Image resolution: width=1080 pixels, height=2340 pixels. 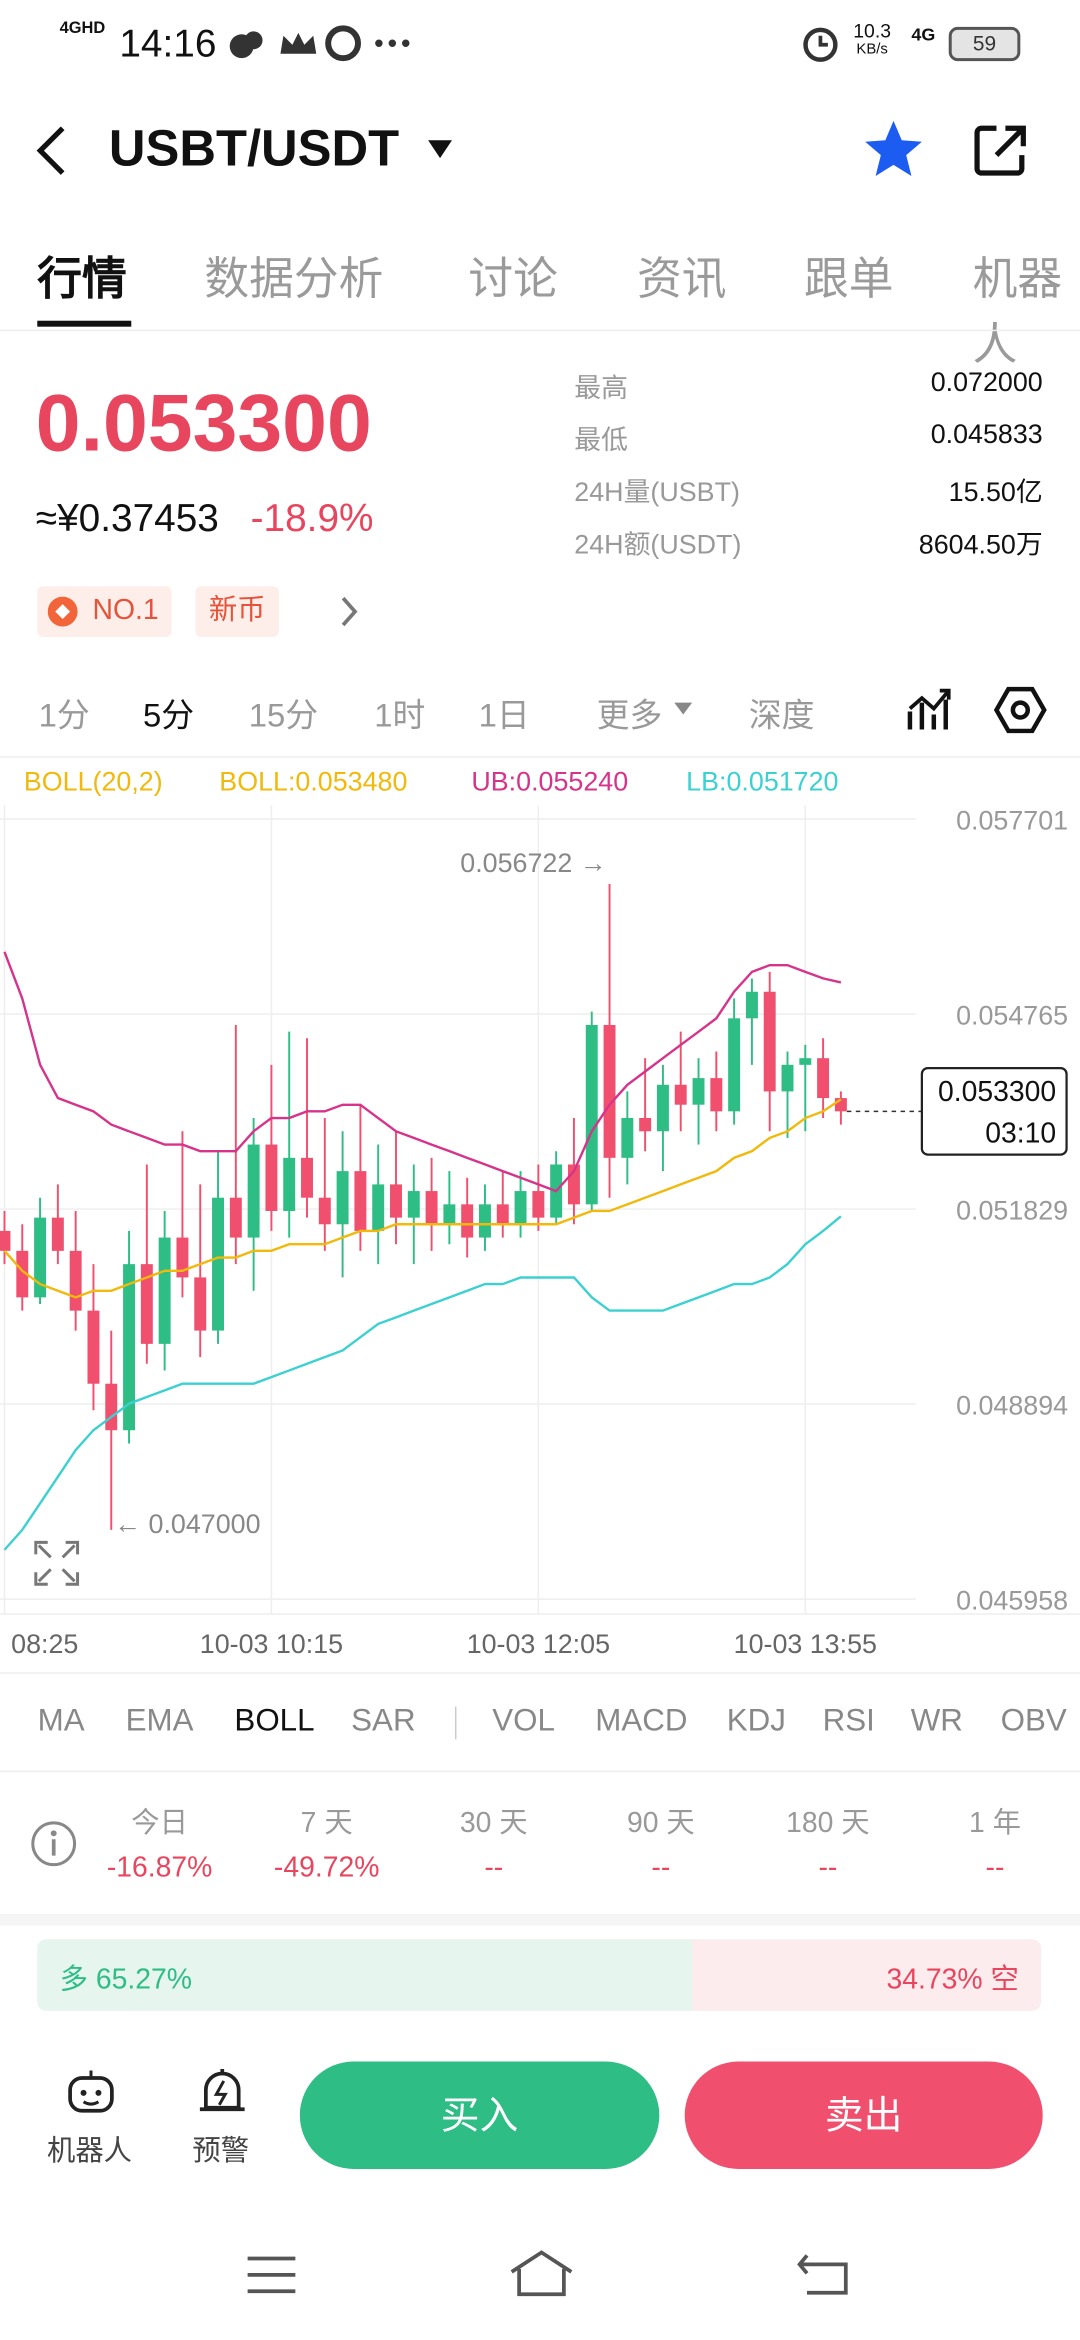 I want to click on period-label: 30 天, so click(x=493, y=1823).